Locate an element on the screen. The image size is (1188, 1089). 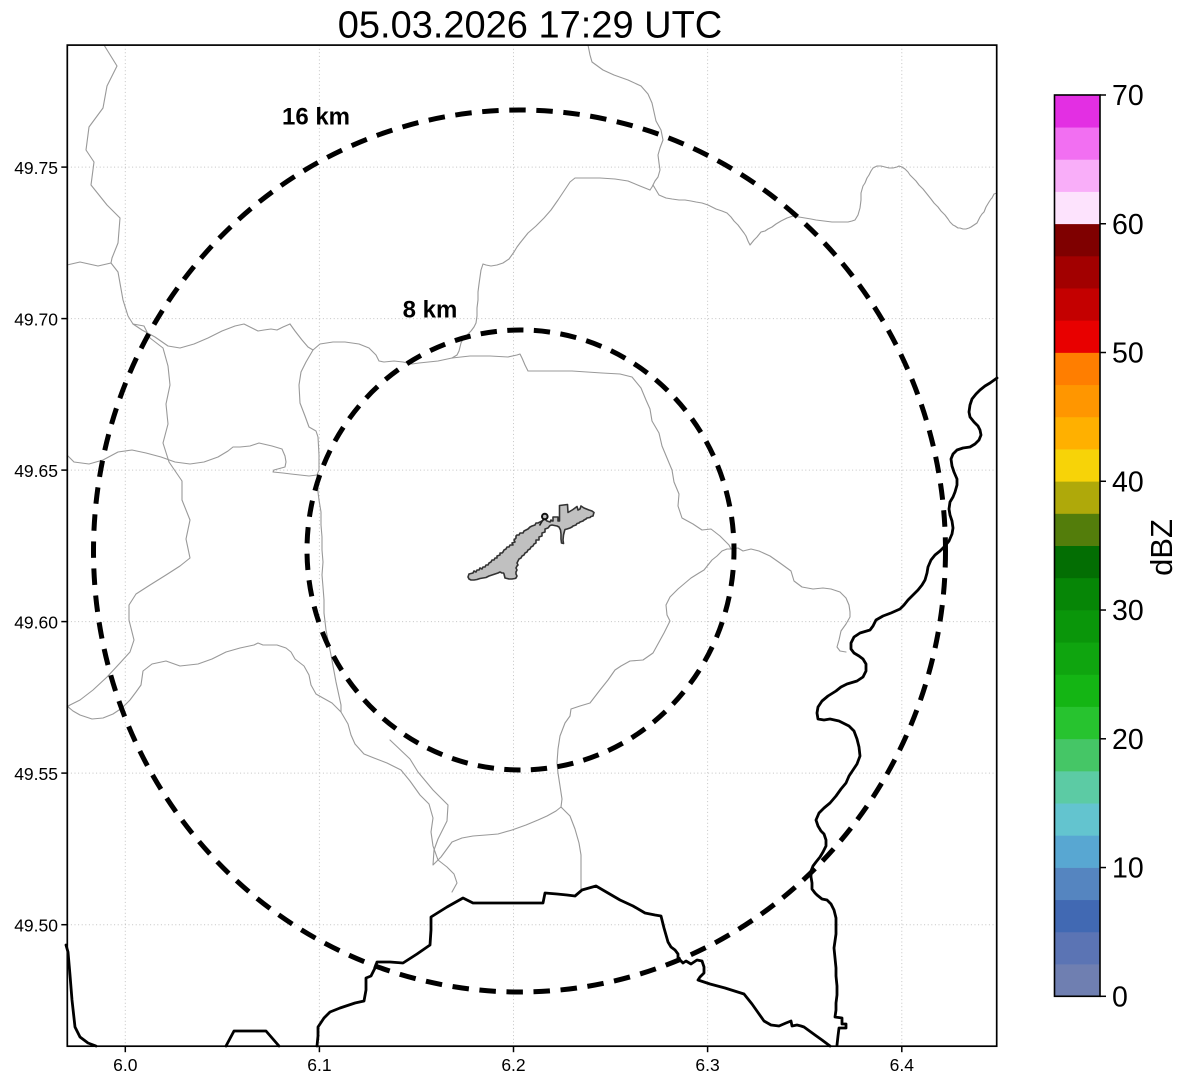
svg-text: 49.65 is located at coordinates (36, 471).